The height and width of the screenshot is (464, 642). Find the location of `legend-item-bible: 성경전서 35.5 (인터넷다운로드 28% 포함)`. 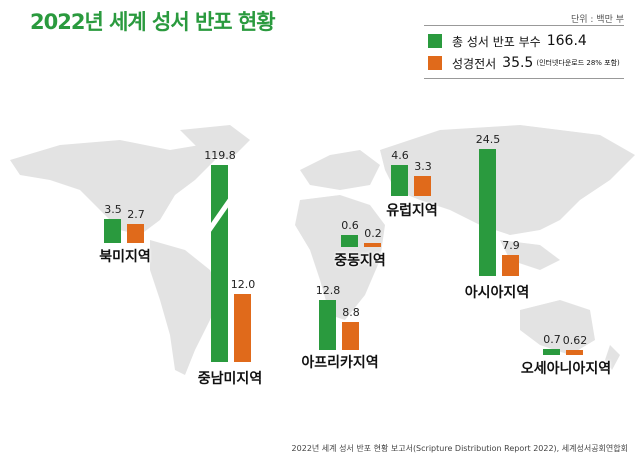

legend-item-bible: 성경전서 35.5 (인터넷다운로드 28% 포함) is located at coordinates (524, 63).